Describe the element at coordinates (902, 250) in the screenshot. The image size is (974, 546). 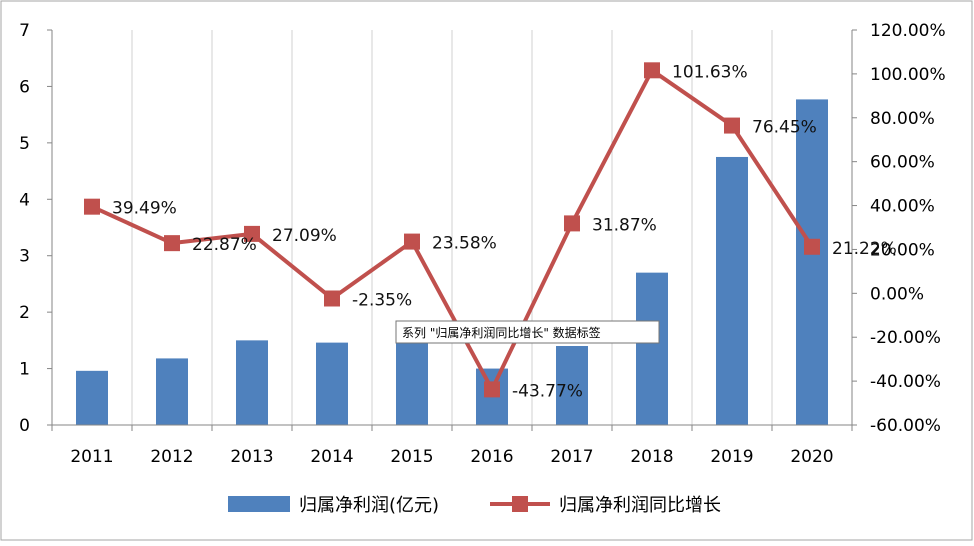
I see `right-tick-label: 20.00%` at that location.